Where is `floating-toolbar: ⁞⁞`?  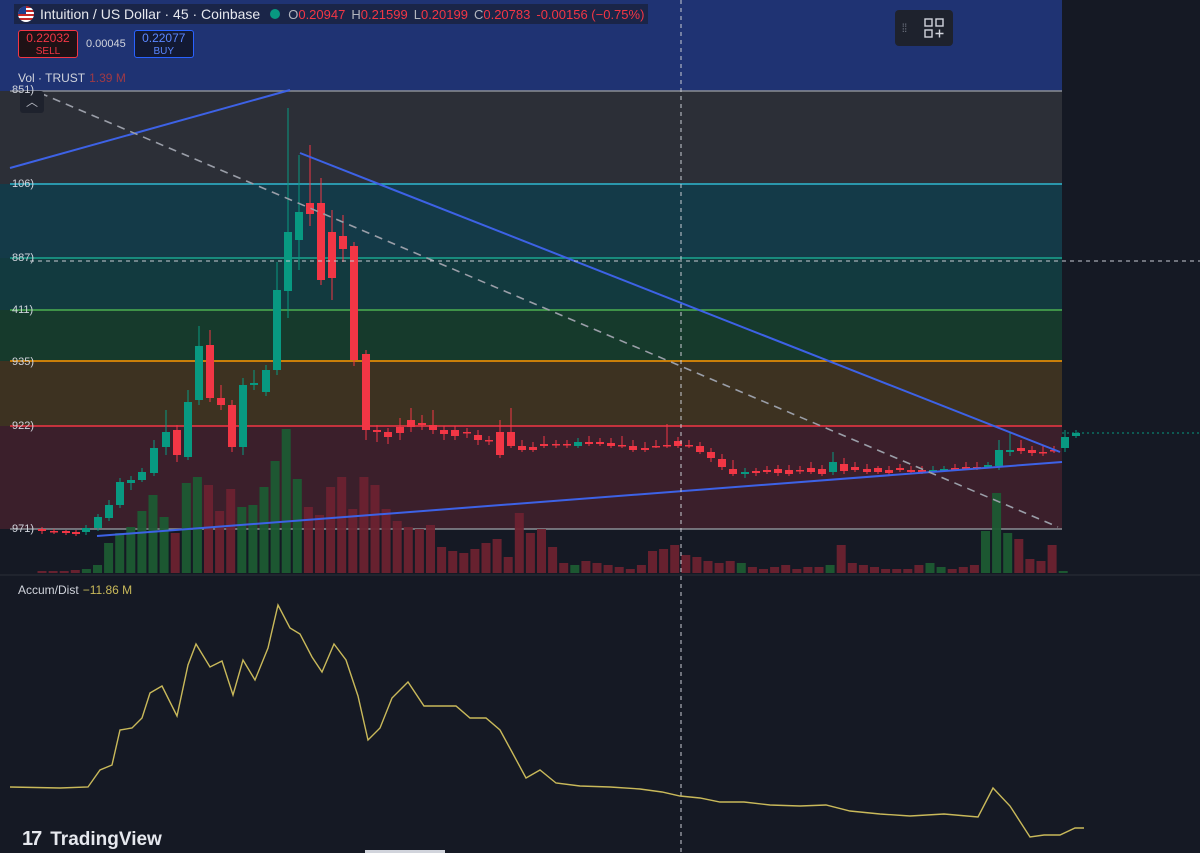 floating-toolbar: ⁞⁞ is located at coordinates (924, 28).